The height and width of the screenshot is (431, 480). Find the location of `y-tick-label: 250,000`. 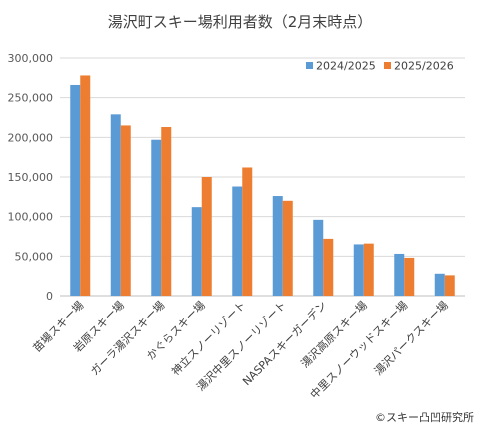

y-tick-label: 250,000 is located at coordinates (31, 98).